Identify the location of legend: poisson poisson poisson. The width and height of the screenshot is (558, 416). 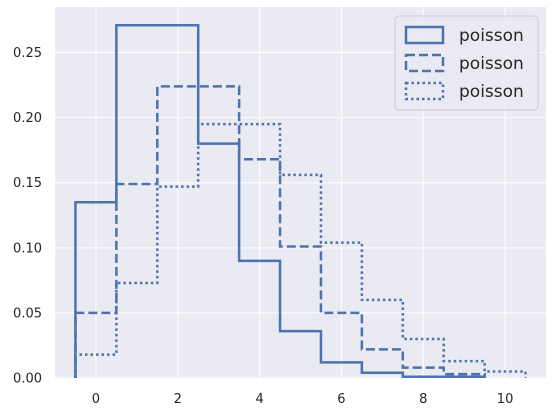
(466, 63).